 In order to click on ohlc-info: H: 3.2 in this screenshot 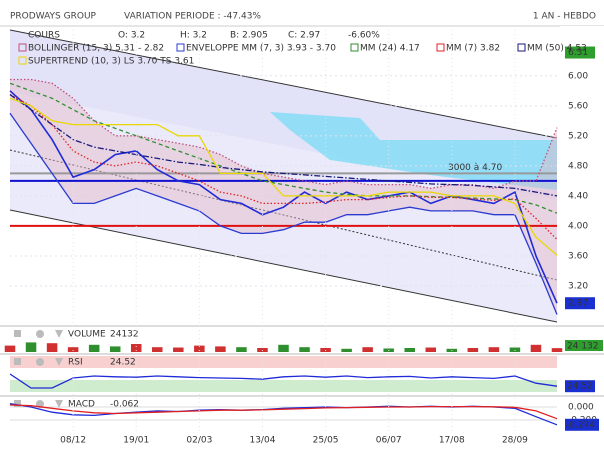, I will do `click(193, 36)`.